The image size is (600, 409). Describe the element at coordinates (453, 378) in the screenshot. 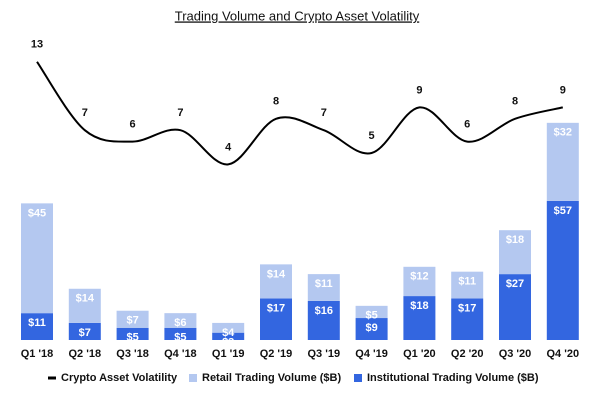

I see `legend-label: Institutional Trading Volume ($B)` at that location.